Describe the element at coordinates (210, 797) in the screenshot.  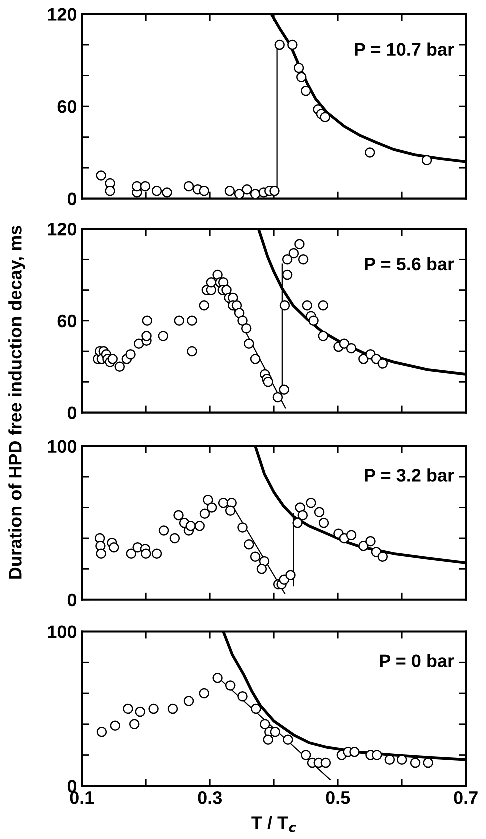
I see `x-tick-label: 0.3` at that location.